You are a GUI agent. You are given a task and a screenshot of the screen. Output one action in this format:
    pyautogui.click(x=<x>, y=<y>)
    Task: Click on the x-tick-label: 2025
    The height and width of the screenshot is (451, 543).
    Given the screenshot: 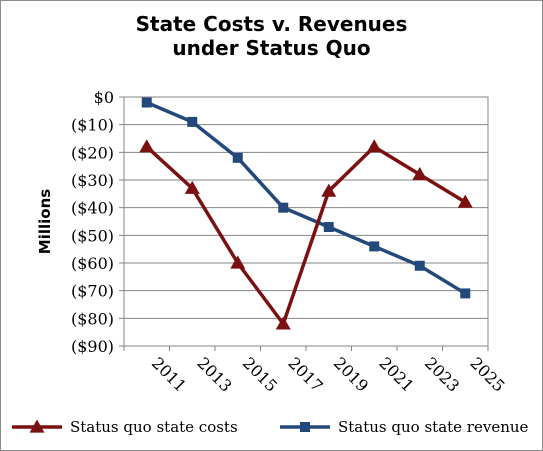 What is the action you would take?
    pyautogui.click(x=487, y=374)
    